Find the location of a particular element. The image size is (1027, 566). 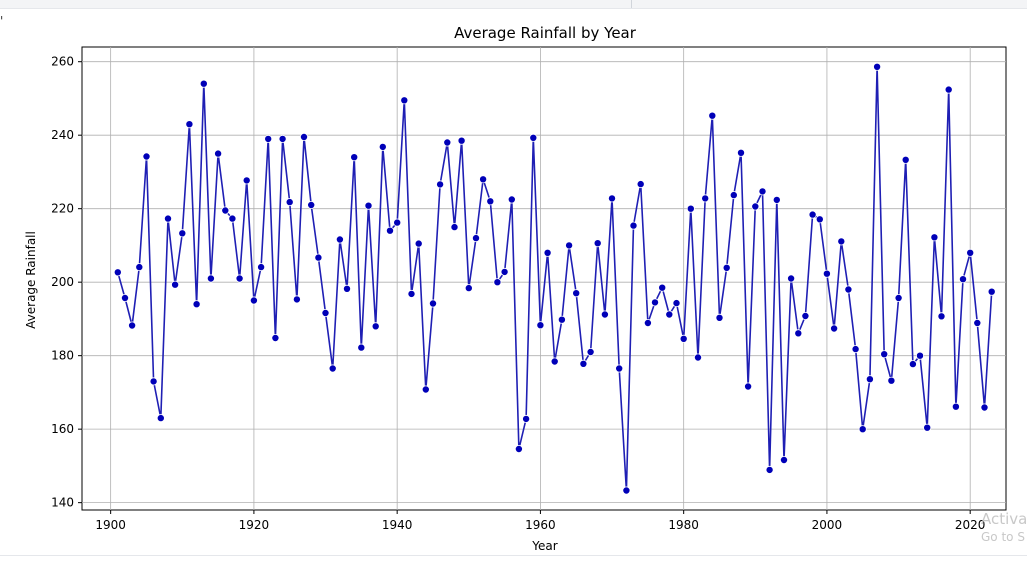

x-tick-label: 1960 is located at coordinates (540, 525).